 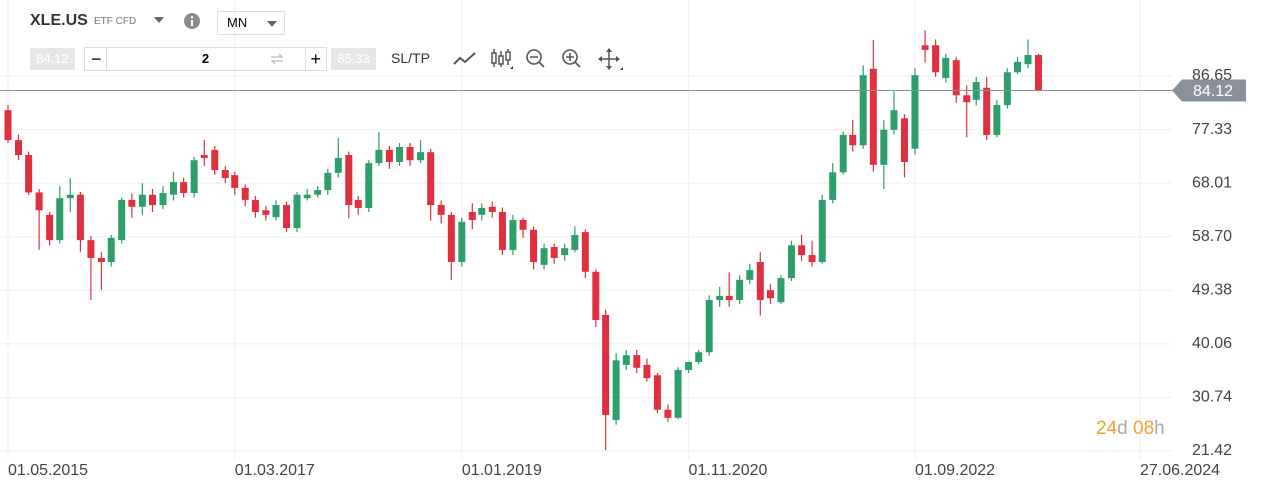 What do you see at coordinates (192, 21) in the screenshot?
I see `info-icon` at bounding box center [192, 21].